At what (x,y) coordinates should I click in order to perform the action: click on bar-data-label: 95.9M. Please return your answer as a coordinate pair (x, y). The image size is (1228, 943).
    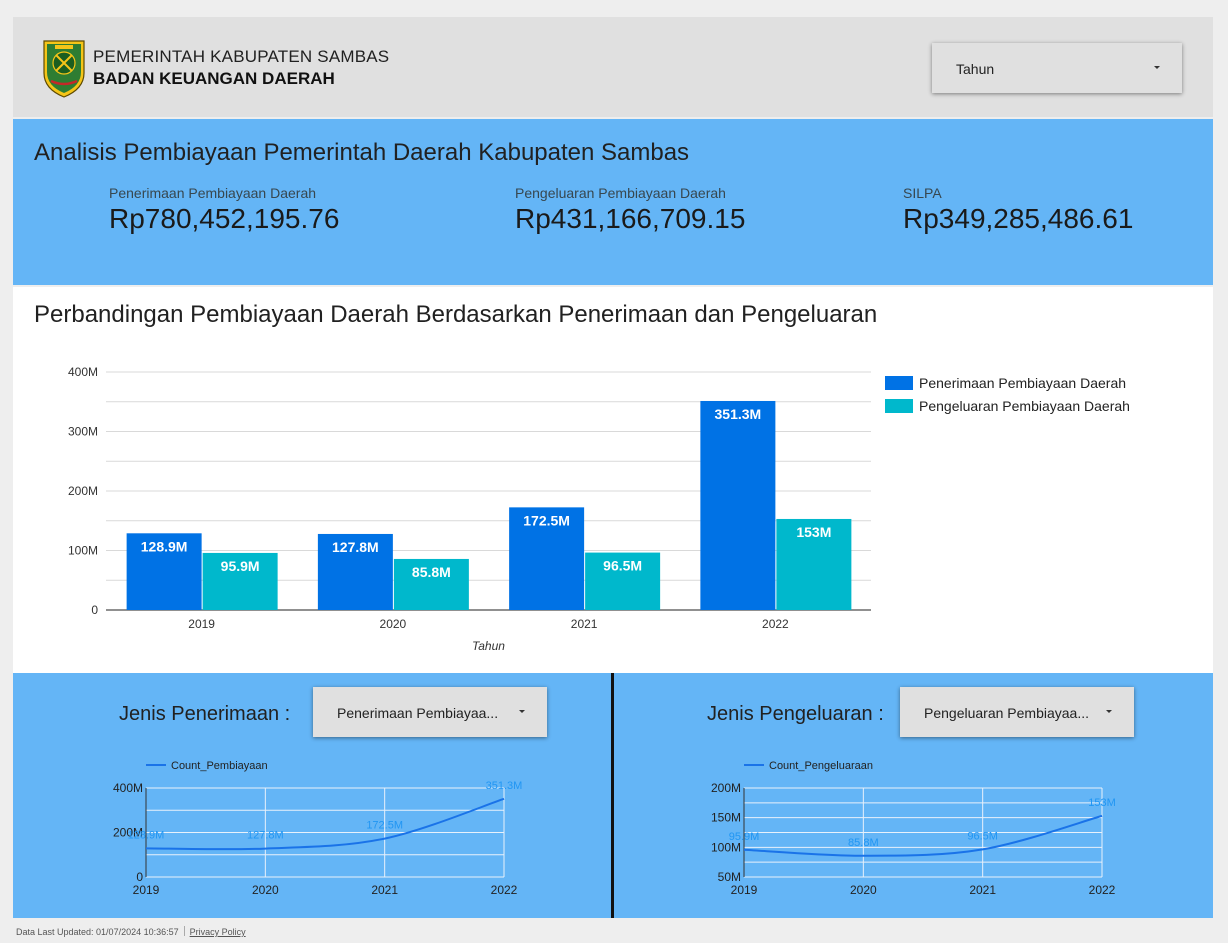
    Looking at the image, I should click on (240, 566).